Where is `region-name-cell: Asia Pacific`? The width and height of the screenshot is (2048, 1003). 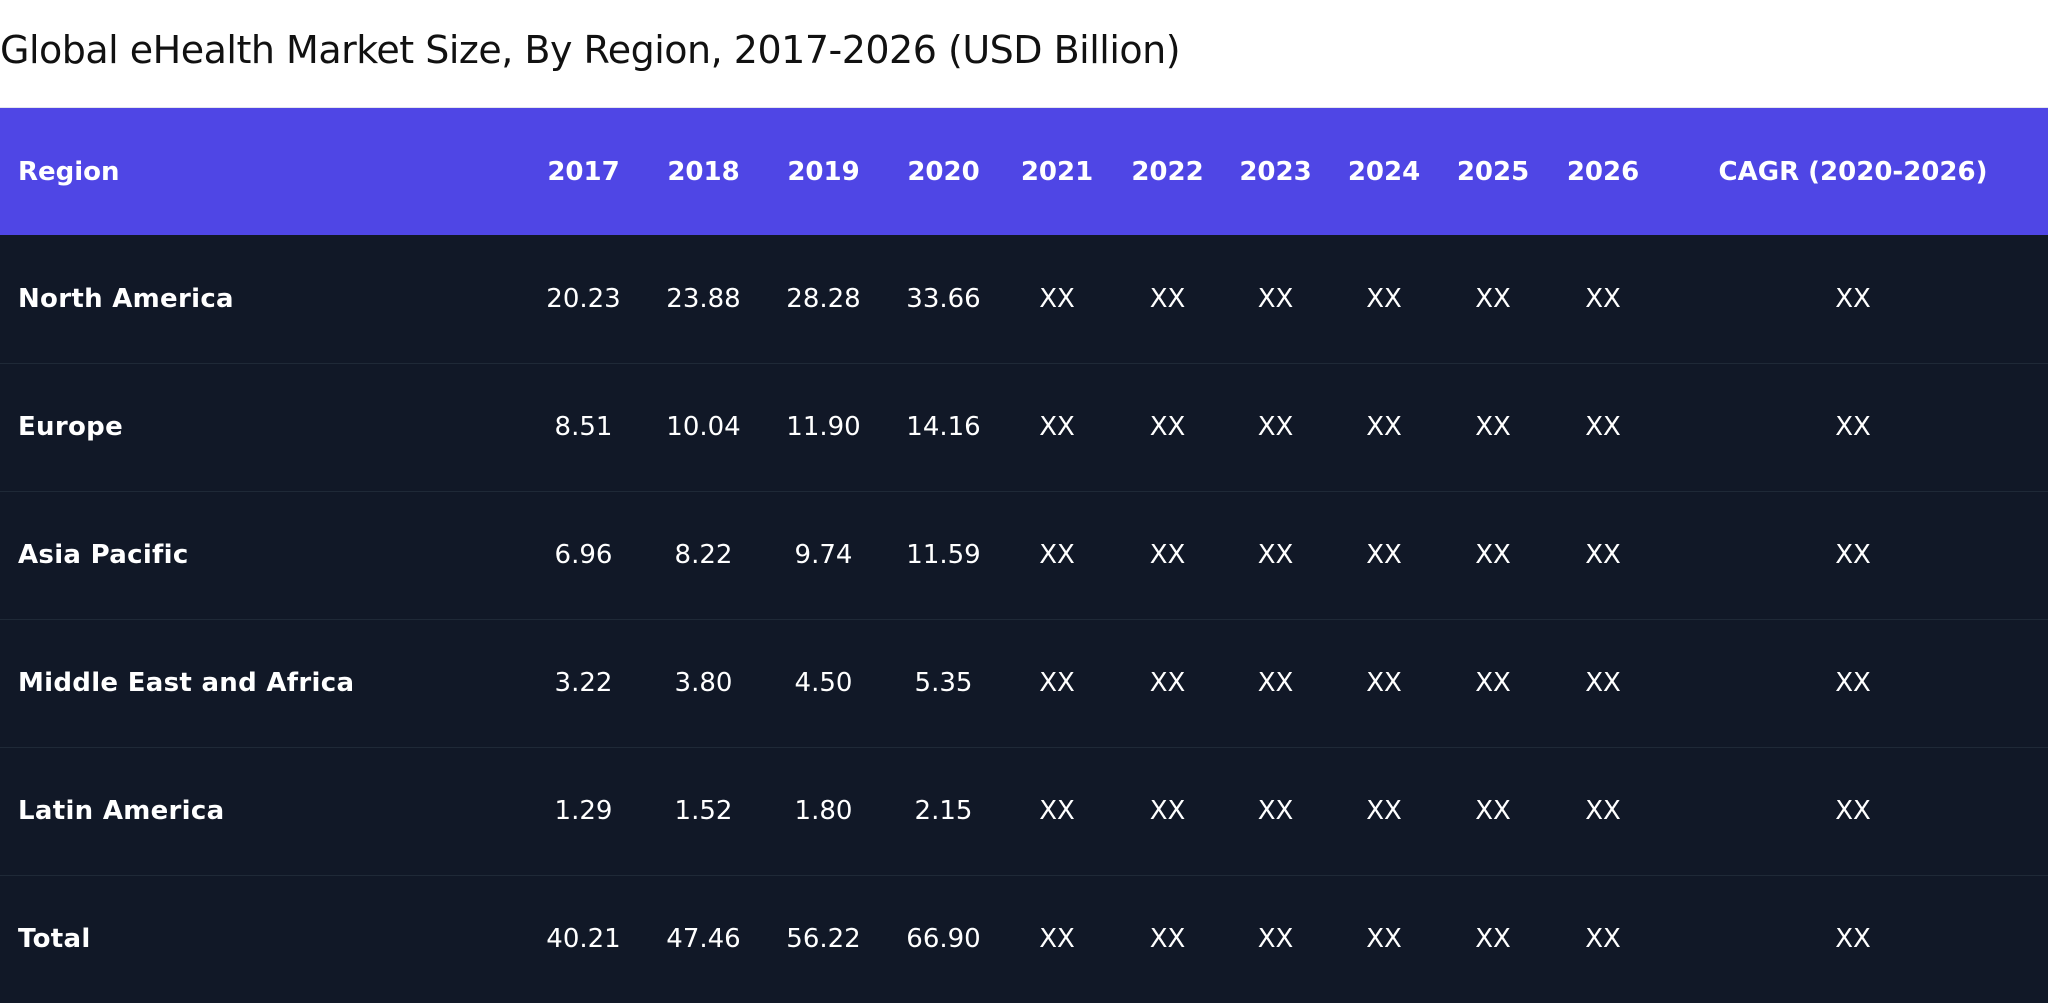 region-name-cell: Asia Pacific is located at coordinates (103, 555).